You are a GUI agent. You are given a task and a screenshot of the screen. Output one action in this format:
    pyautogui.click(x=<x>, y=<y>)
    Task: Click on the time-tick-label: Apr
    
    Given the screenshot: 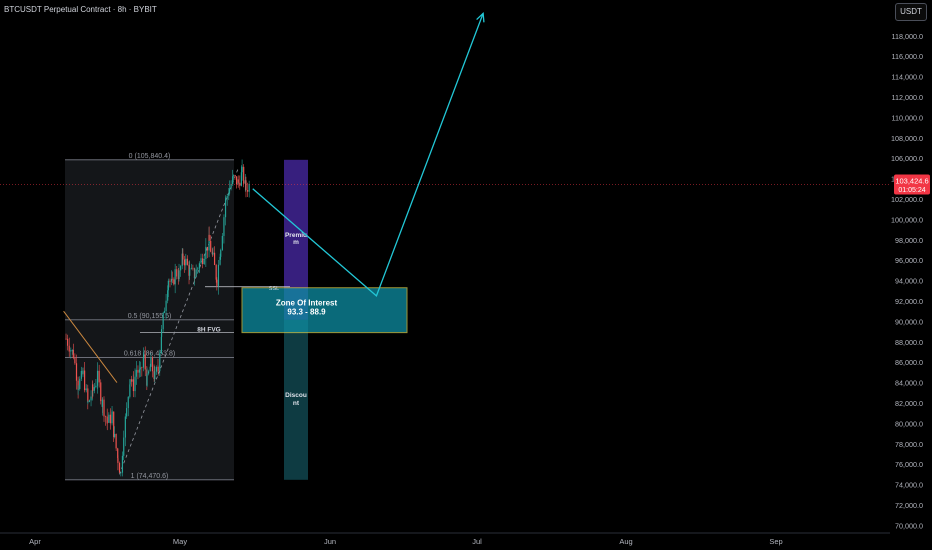 What is the action you would take?
    pyautogui.click(x=35, y=541)
    